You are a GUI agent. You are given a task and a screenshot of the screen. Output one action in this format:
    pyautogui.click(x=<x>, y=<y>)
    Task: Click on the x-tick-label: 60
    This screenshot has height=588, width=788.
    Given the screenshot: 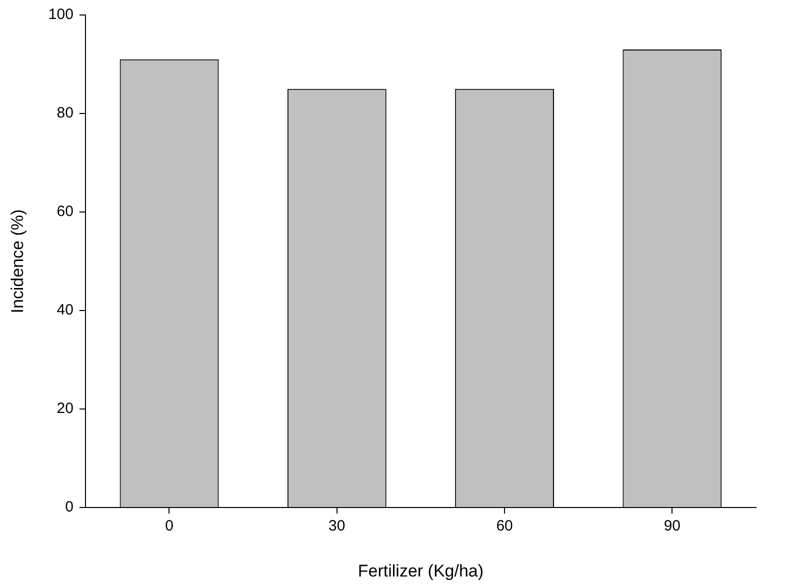 What is the action you would take?
    pyautogui.click(x=504, y=526)
    